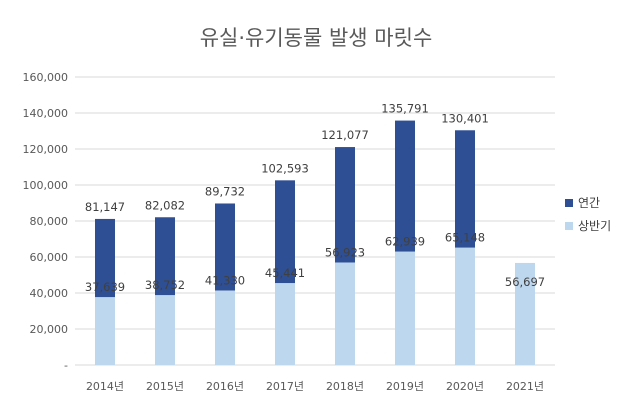 This screenshot has height=409, width=632. I want to click on label-half-5: 62,939, so click(405, 242).